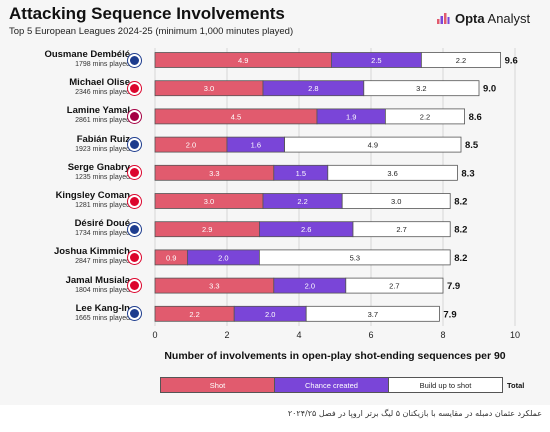 The width and height of the screenshot is (550, 432). What do you see at coordinates (87, 54) in the screenshot?
I see `player-name: Ousmane Dembélé` at bounding box center [87, 54].